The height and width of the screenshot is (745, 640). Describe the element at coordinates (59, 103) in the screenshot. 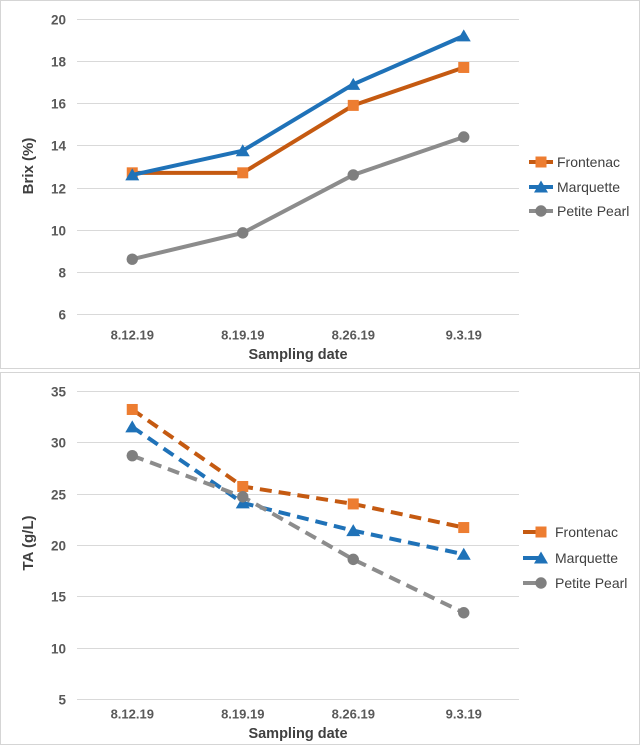

I see `y-tick-label: 16` at that location.